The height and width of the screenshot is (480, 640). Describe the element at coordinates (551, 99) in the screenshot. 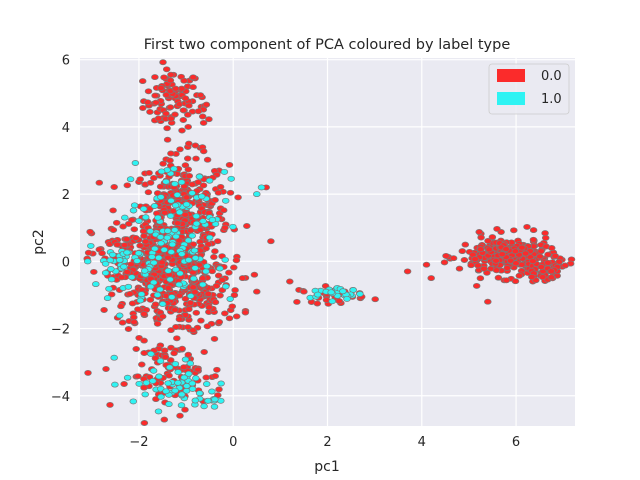

I see `legend-label-1: 1.0` at that location.